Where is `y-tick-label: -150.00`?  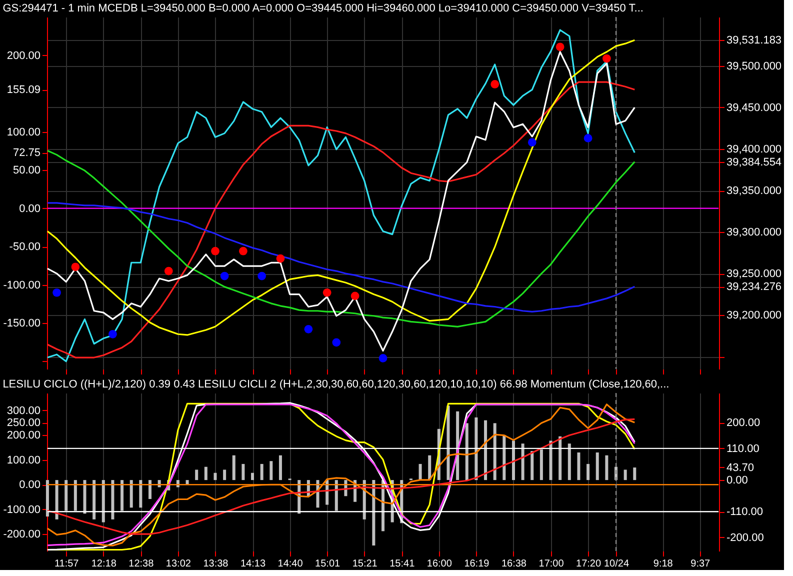
y-tick-label: -150.00 is located at coordinates (21, 324).